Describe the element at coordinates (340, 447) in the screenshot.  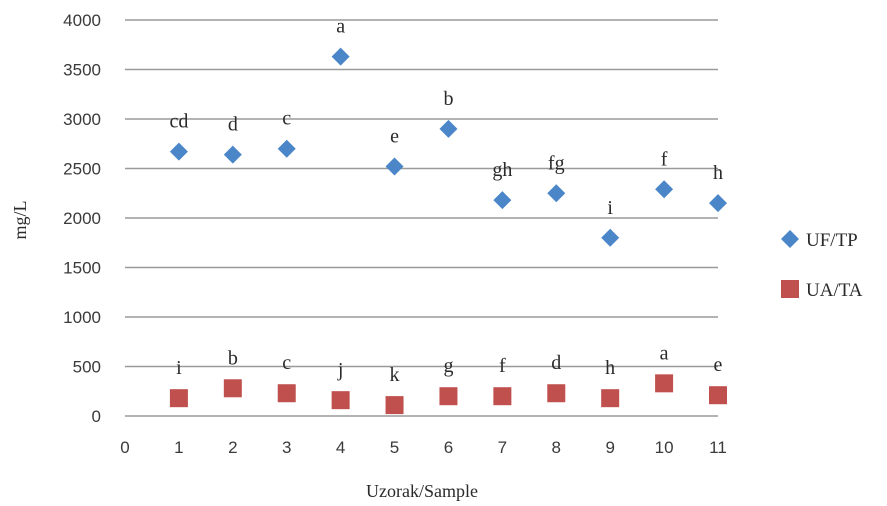
I see `x-tick-label: 4` at that location.